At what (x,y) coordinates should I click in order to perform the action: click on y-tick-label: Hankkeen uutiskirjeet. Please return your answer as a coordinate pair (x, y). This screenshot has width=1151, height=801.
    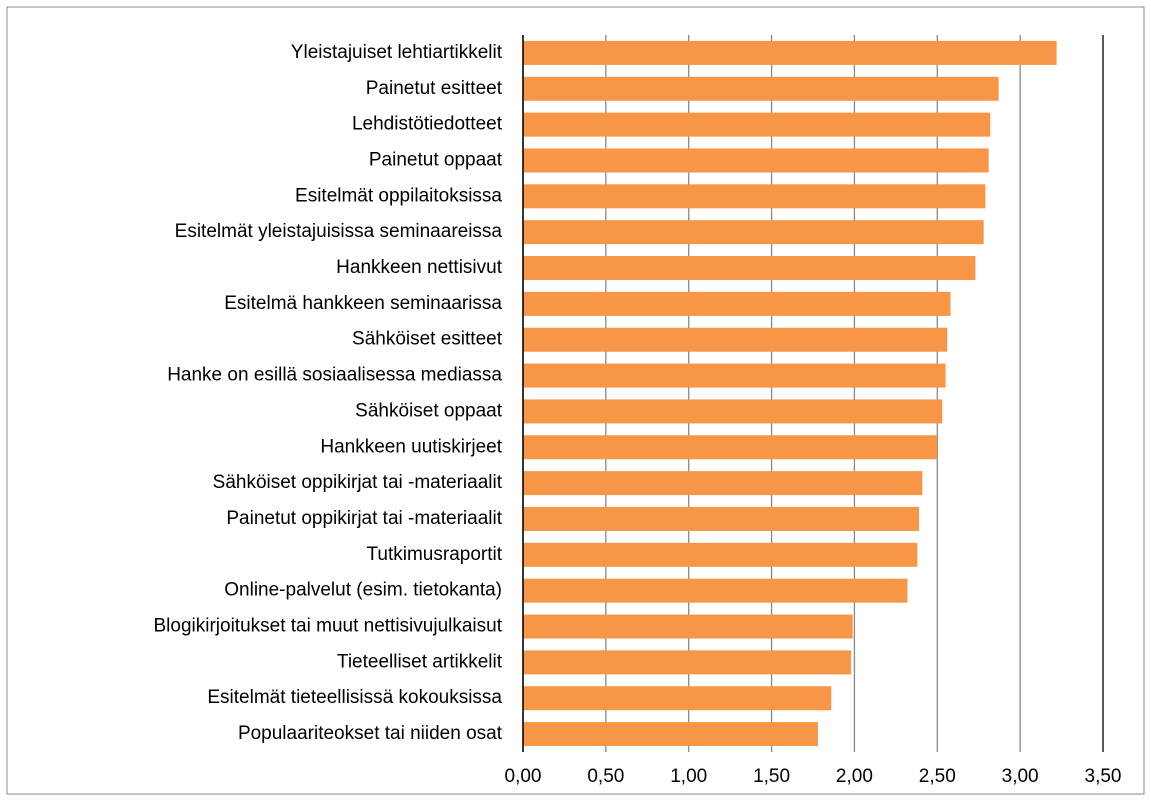
    Looking at the image, I should click on (411, 446).